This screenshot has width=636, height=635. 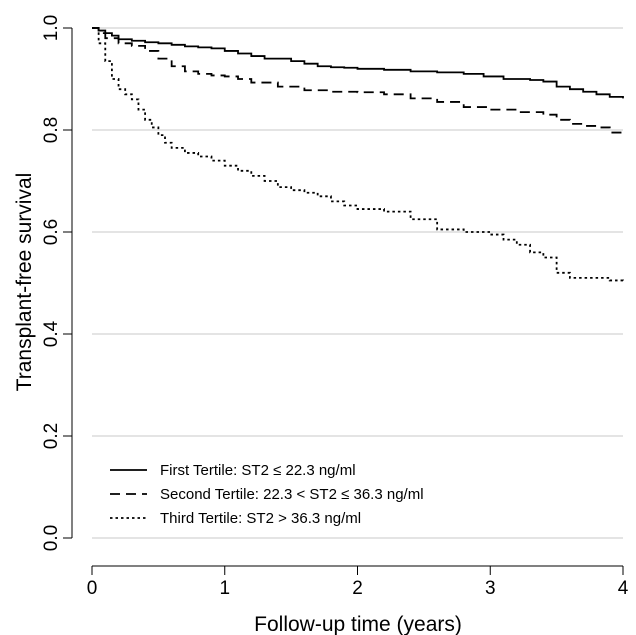 What do you see at coordinates (292, 494) in the screenshot?
I see `legend-label-2: Second Tertile: 22.3 < ST2 ≤ 36.3 ng/ml` at bounding box center [292, 494].